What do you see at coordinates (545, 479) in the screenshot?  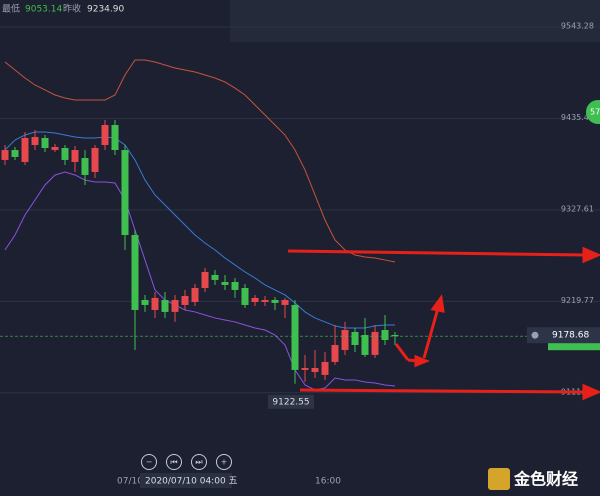 I see `logo-text: 金色财经` at bounding box center [545, 479].